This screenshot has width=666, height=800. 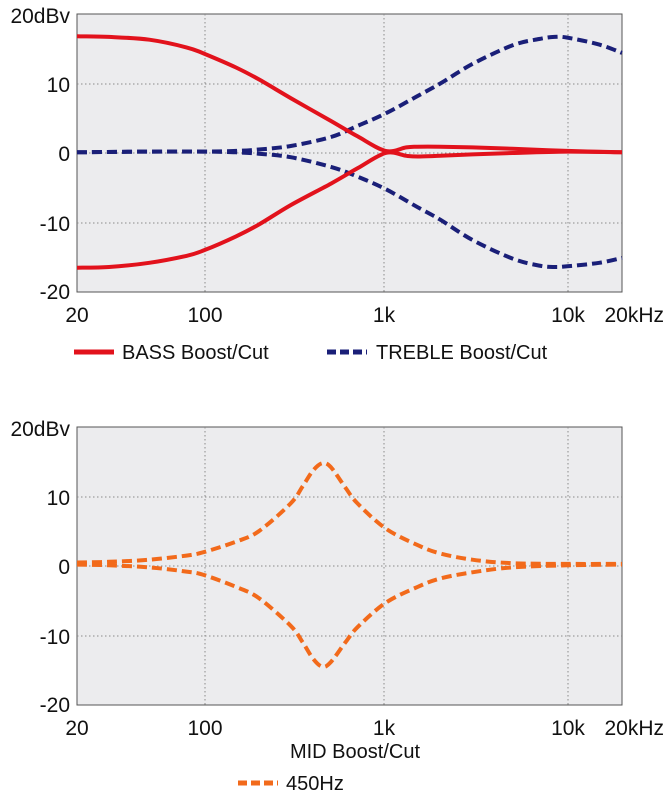 I want to click on treble-cut-line, so click(x=349, y=209).